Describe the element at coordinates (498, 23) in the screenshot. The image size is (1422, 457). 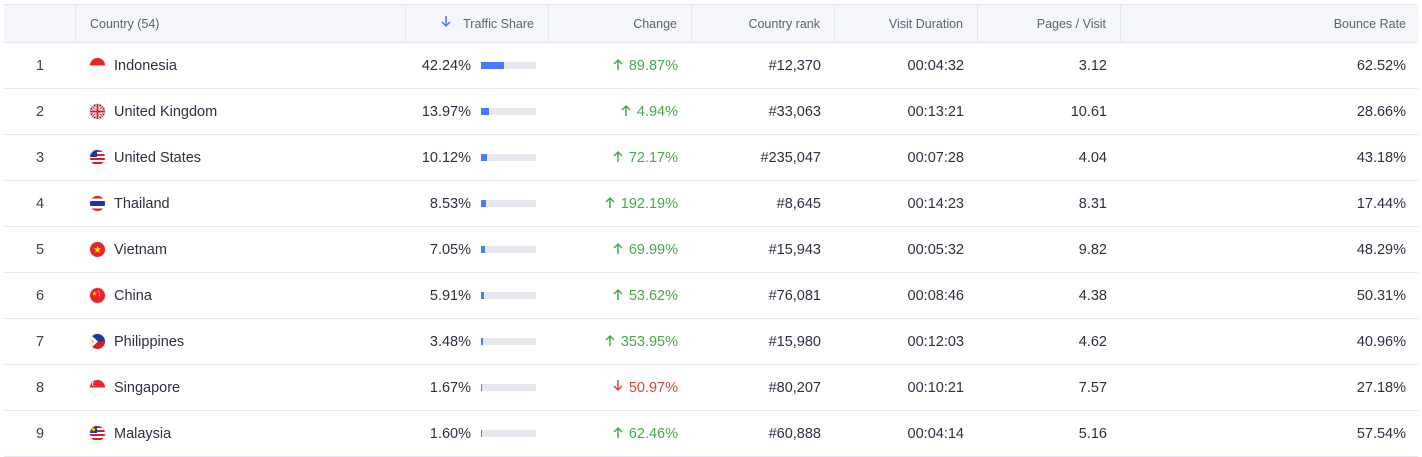
I see `header-traffic-share-label: Traffic Share` at that location.